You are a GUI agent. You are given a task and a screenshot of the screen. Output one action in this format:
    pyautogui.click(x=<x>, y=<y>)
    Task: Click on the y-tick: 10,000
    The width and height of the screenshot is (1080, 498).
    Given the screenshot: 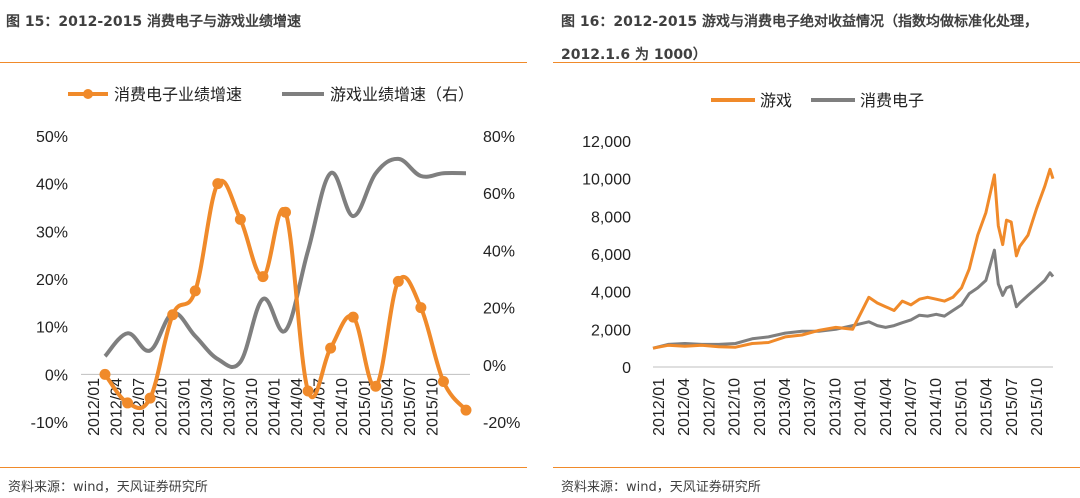 What is the action you would take?
    pyautogui.click(x=606, y=180)
    